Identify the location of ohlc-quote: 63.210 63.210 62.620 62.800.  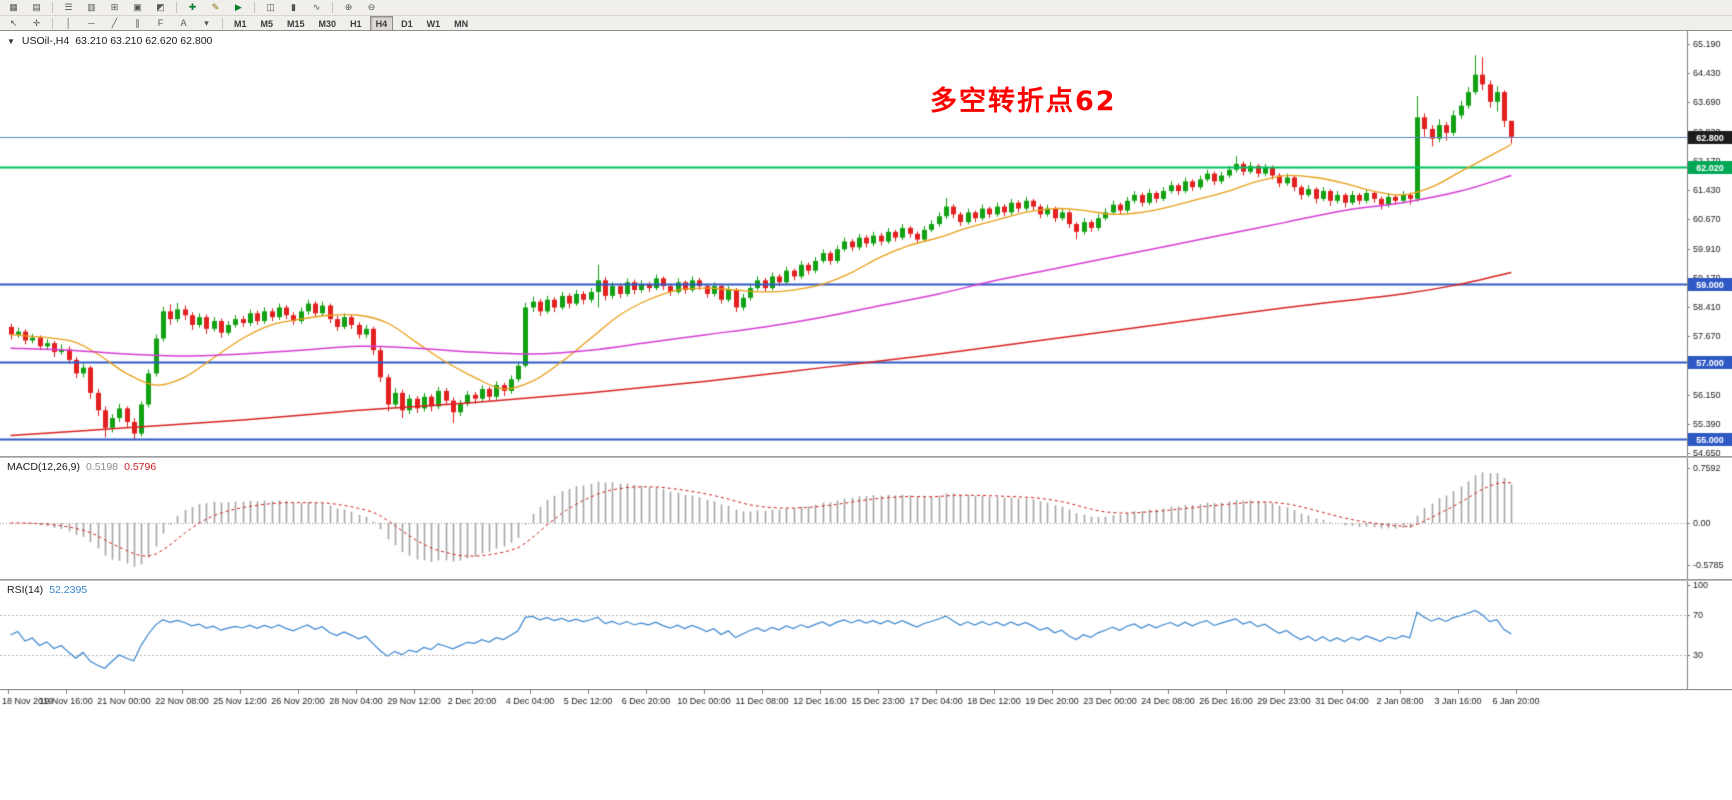
(144, 41).